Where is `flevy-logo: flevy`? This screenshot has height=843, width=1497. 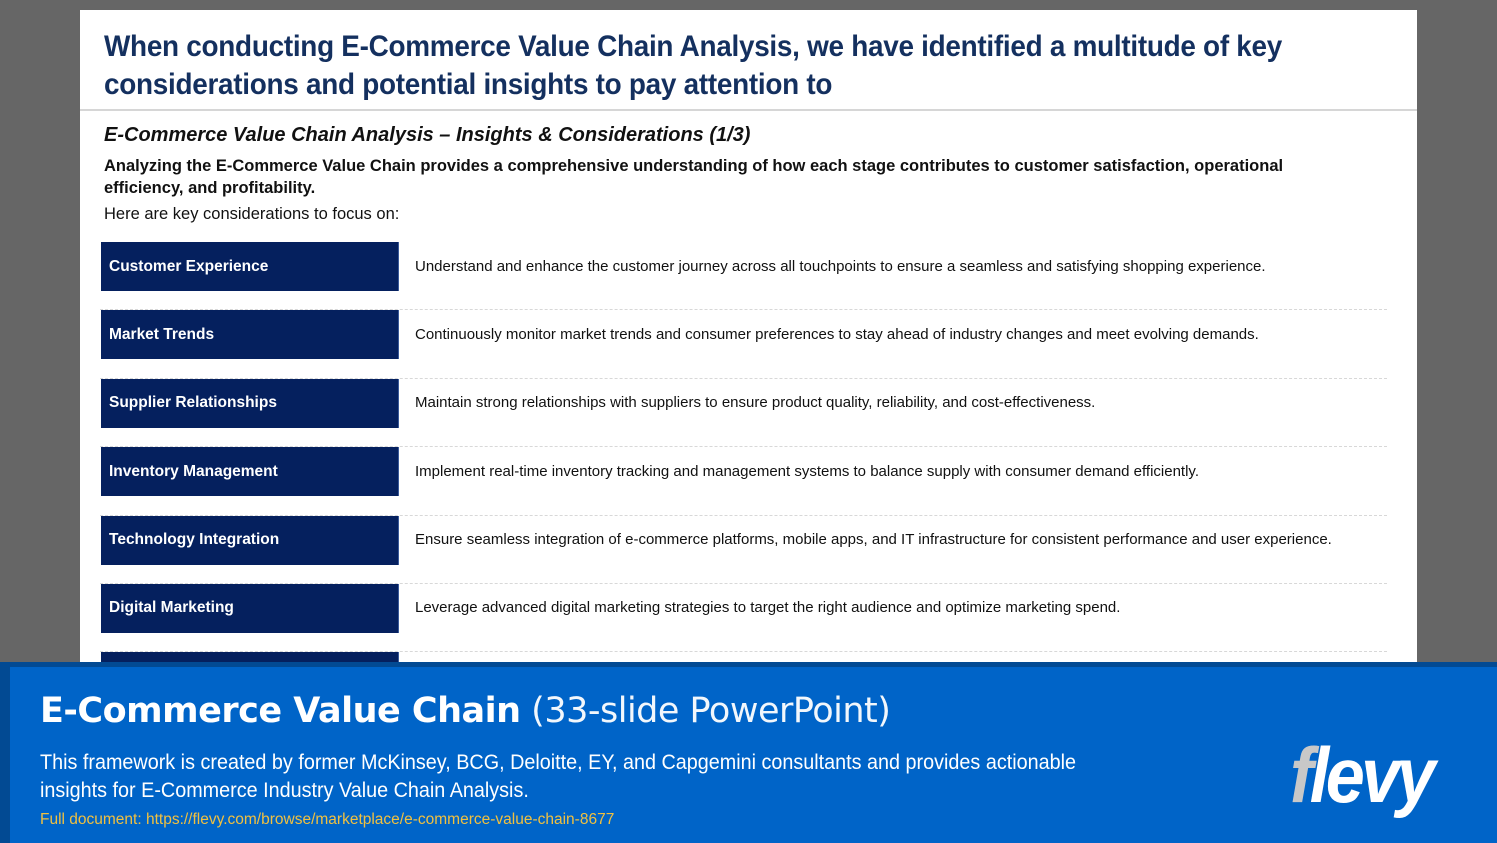 flevy-logo: flevy is located at coordinates (1363, 775).